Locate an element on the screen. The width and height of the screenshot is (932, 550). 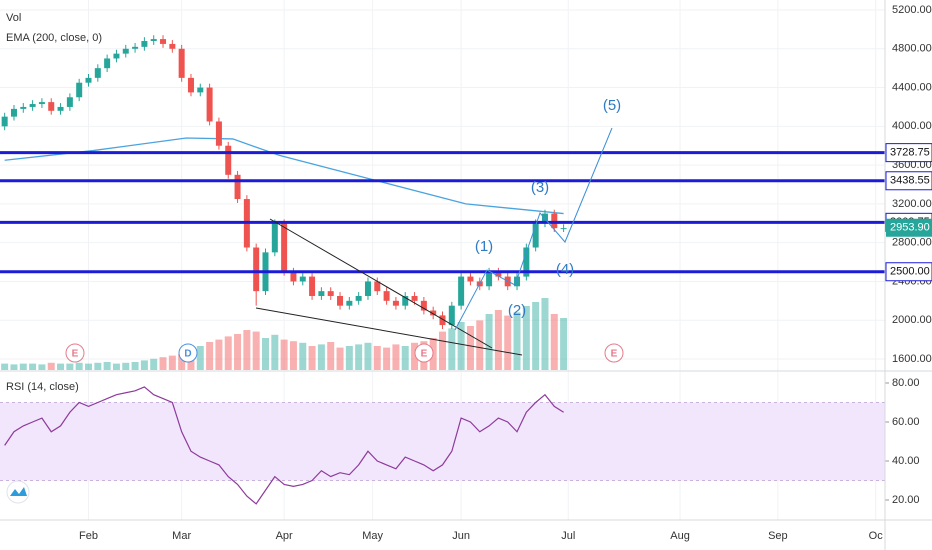
x-tick-label: May is located at coordinates (372, 536).